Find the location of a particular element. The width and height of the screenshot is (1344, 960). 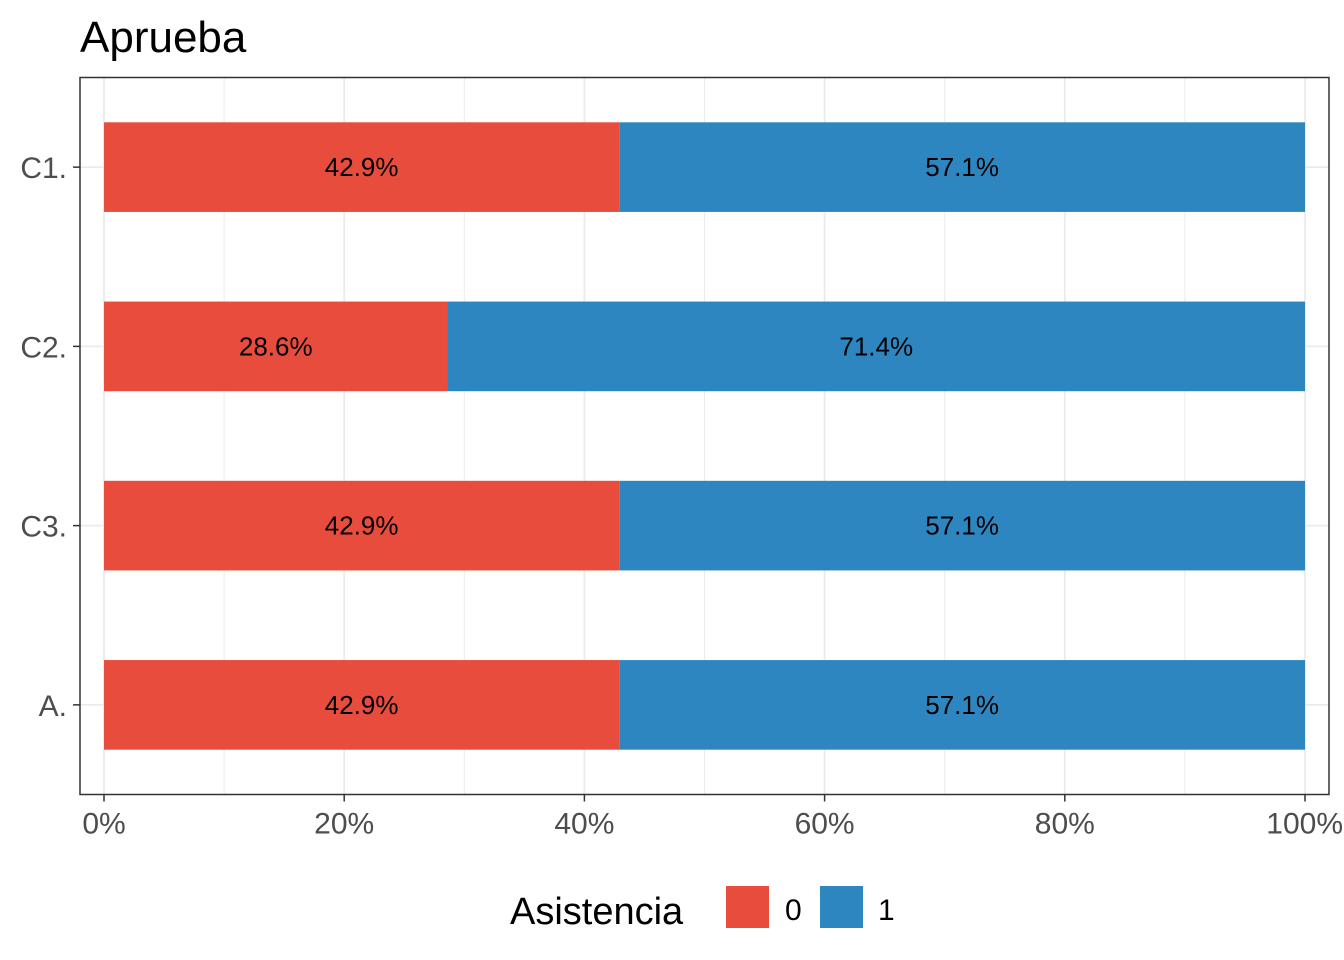

x-axis: 0% 20% 40% 60% 80% 100% is located at coordinates (712, 817).